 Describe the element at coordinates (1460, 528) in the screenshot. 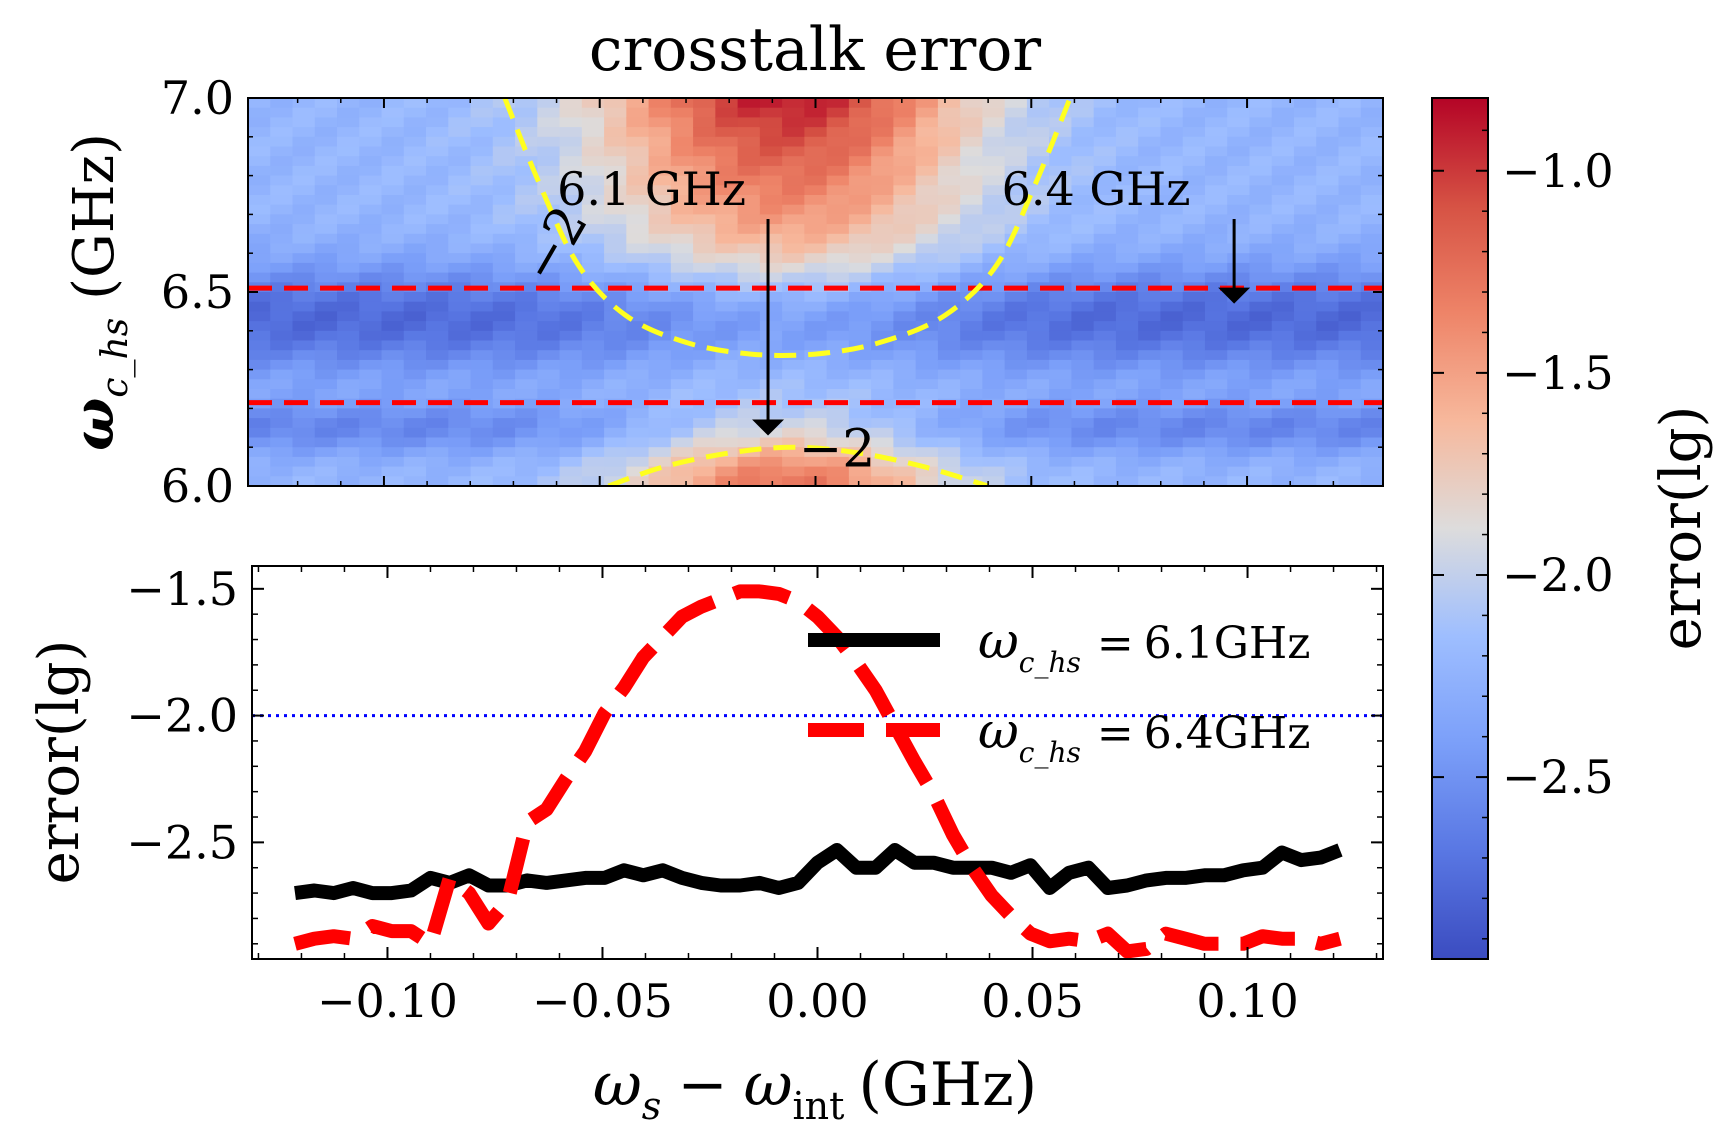

I see `colorbar-gradient` at that location.